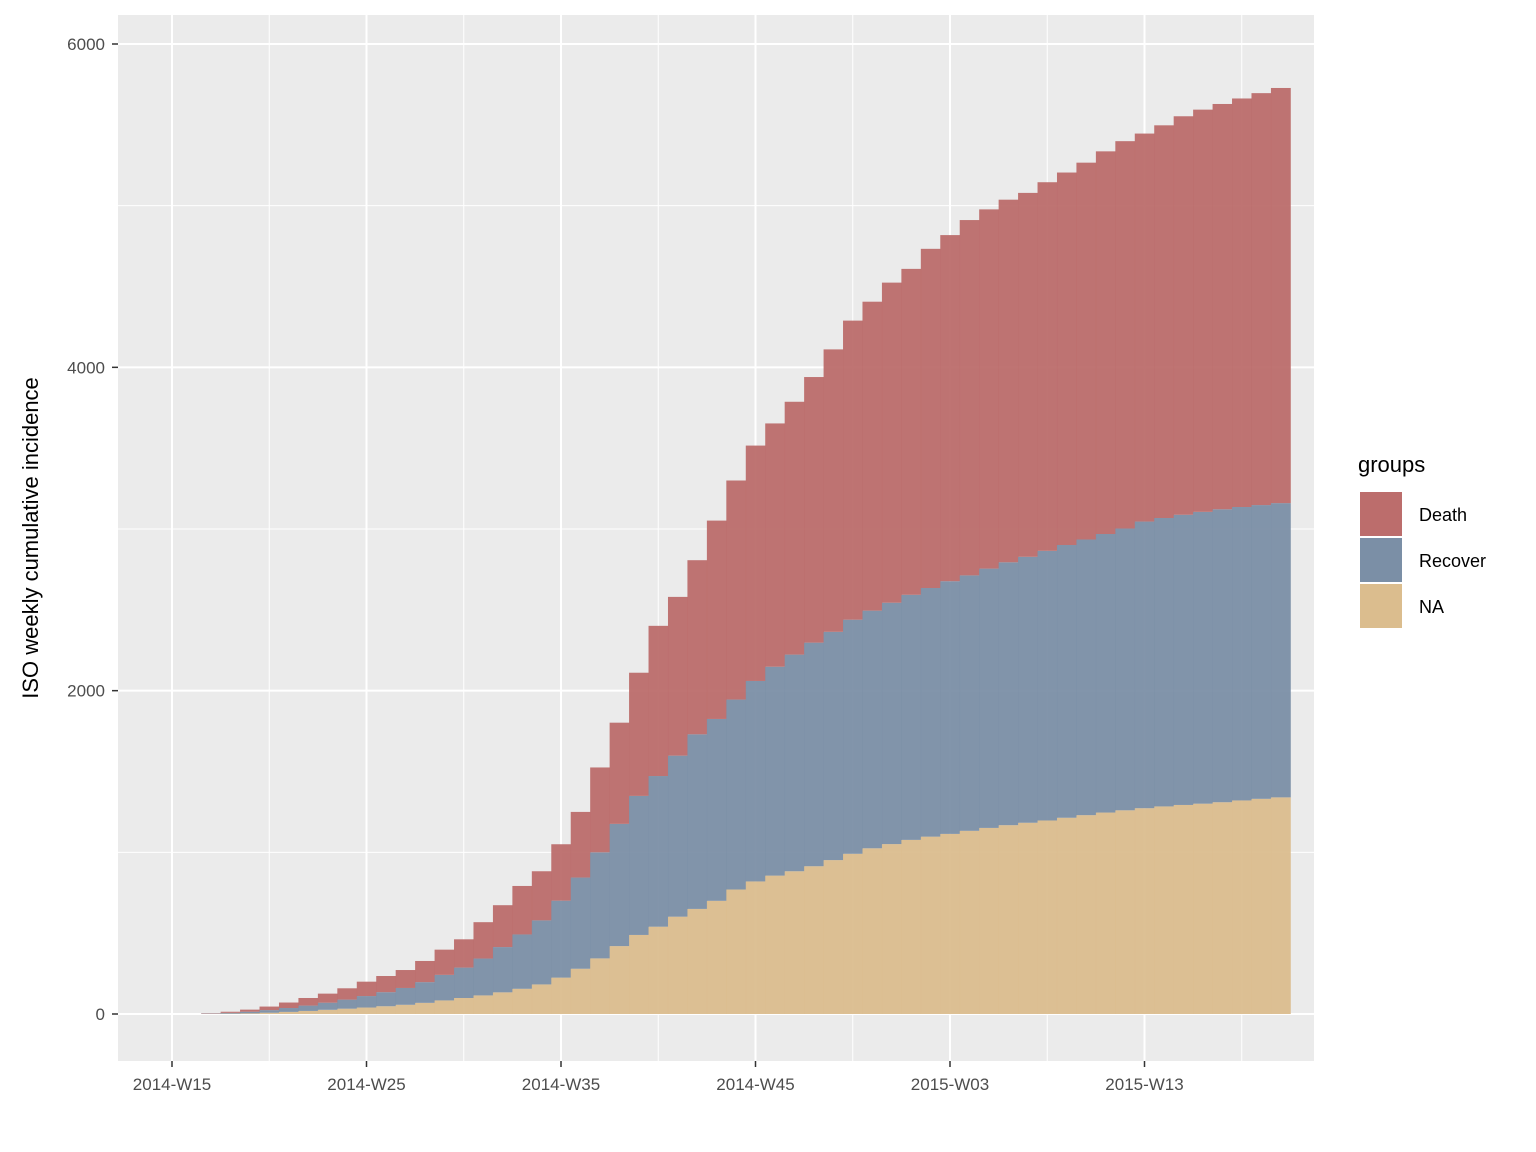 The height and width of the screenshot is (1152, 1536). I want to click on bar-na-2014-w38, so click(619, 980).